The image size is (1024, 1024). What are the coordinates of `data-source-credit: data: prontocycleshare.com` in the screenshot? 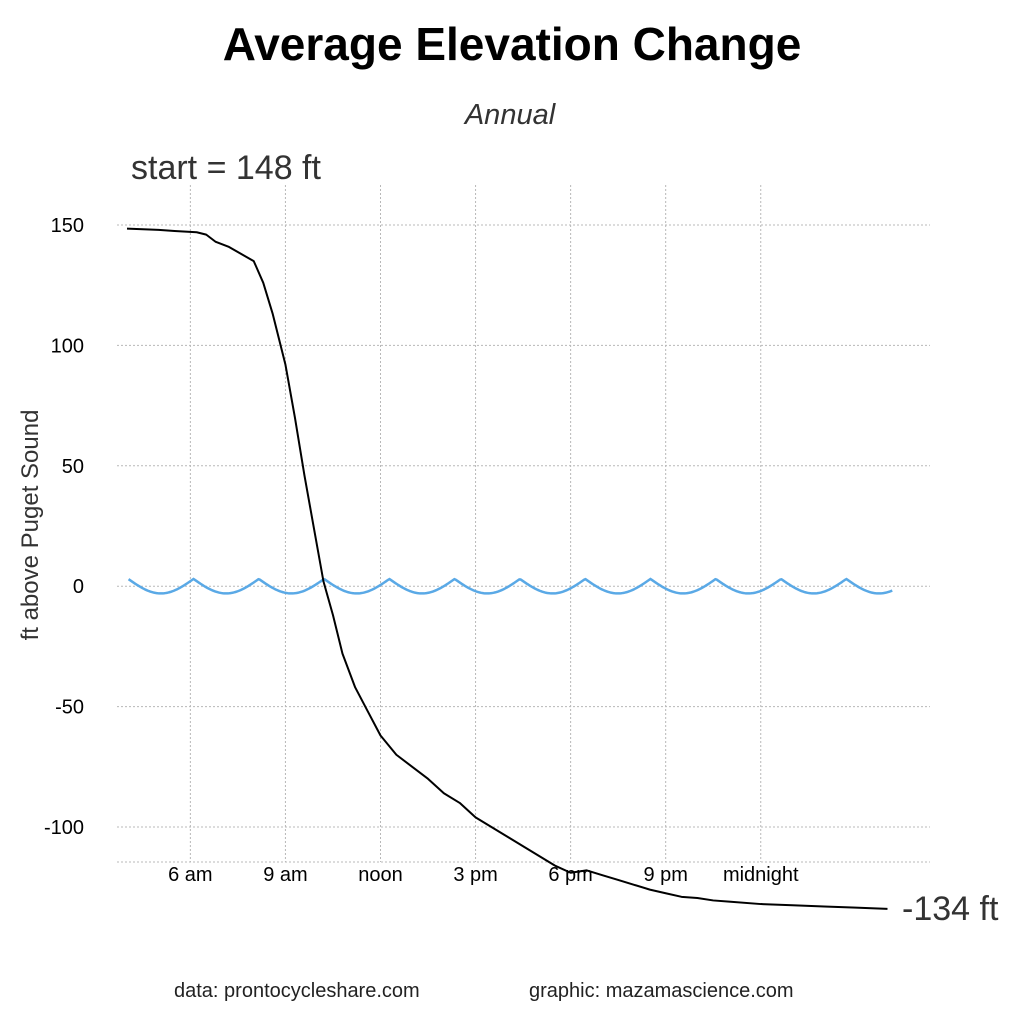 It's located at (297, 991).